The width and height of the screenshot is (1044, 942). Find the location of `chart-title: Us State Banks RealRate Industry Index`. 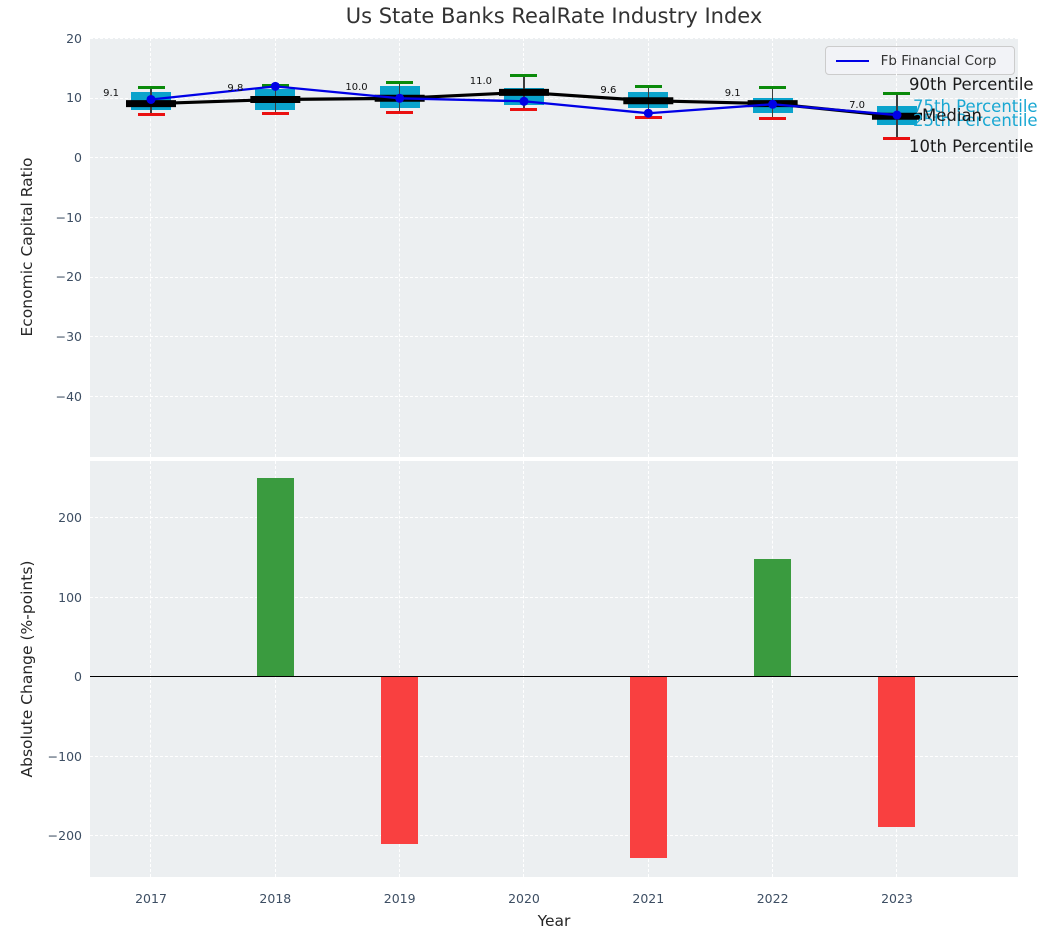

chart-title: Us State Banks RealRate Industry Index is located at coordinates (554, 16).